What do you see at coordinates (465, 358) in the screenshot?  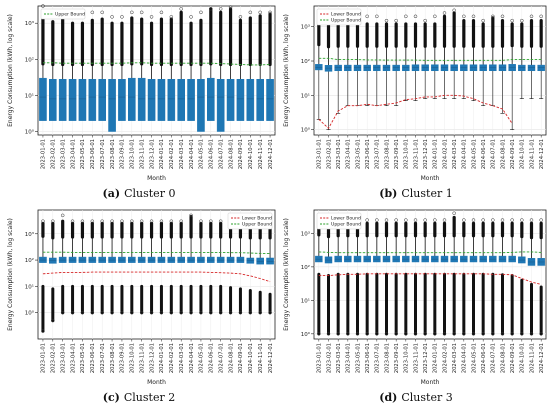 I see `x-tick-label: 2024-04-01` at bounding box center [465, 358].